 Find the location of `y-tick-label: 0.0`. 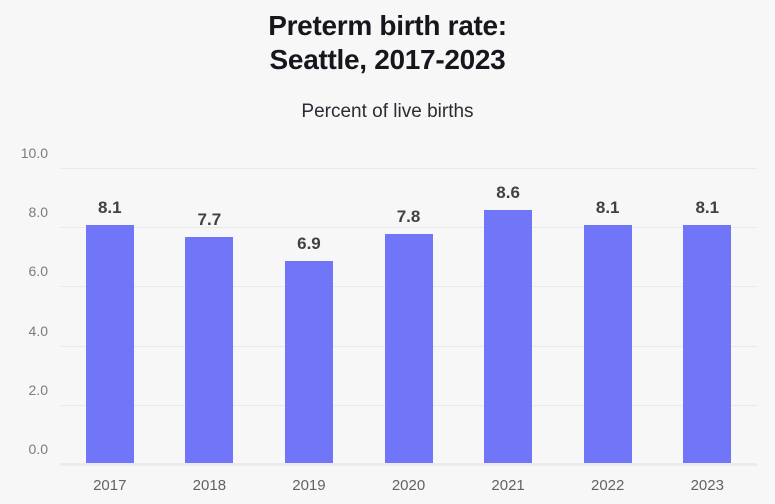

y-tick-label: 0.0 is located at coordinates (38, 449).